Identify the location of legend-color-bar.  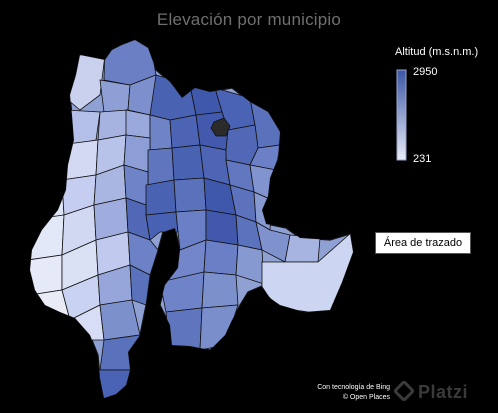
(401, 115).